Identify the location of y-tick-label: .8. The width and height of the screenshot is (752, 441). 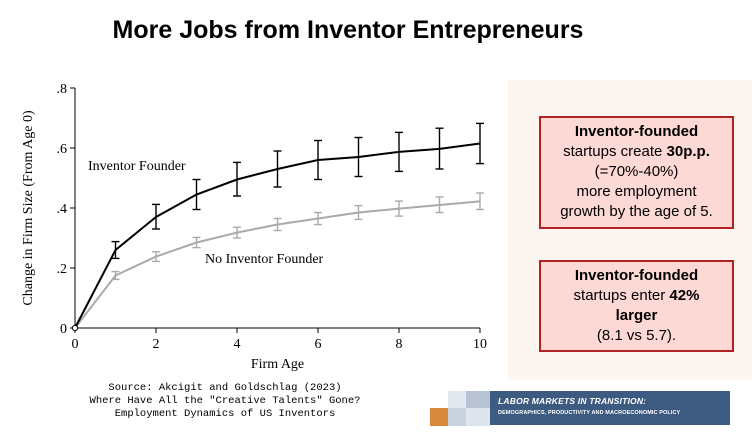
(62, 89).